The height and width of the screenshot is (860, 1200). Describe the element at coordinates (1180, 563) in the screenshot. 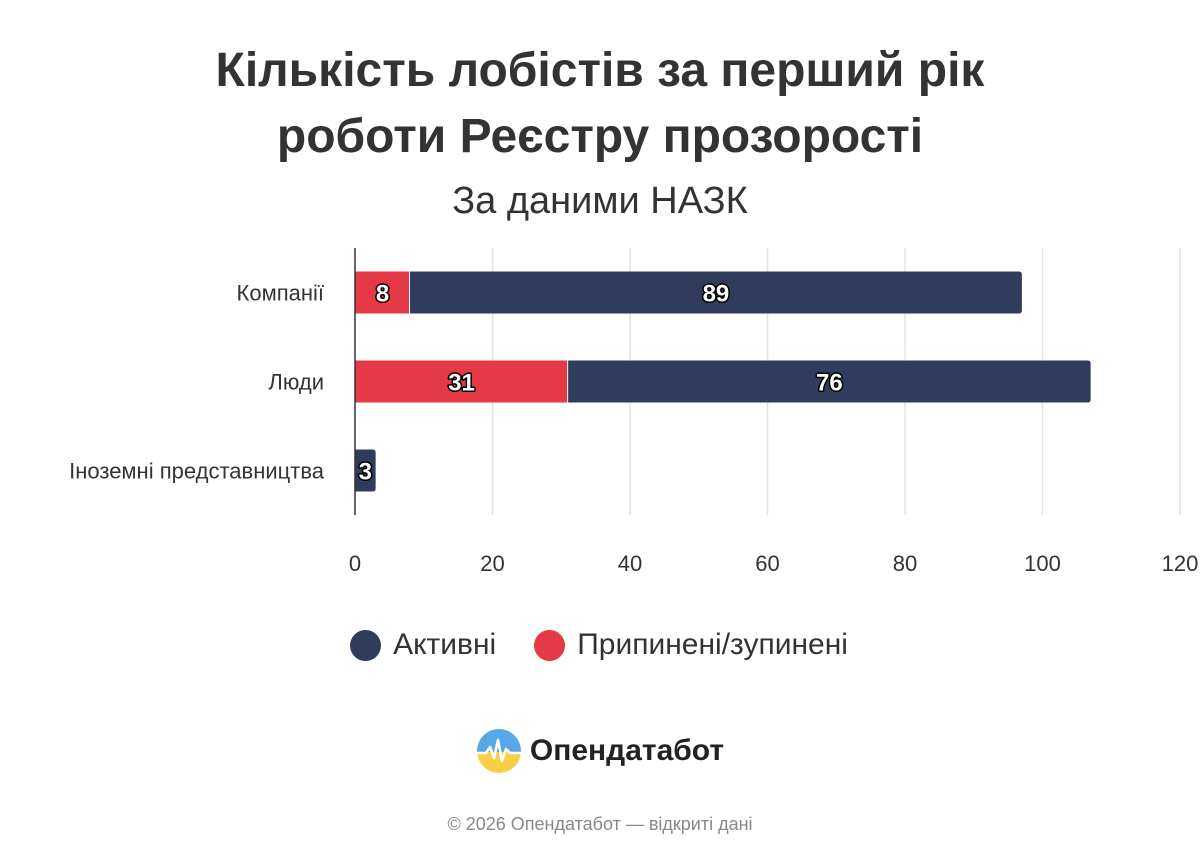

I see `x-tick-label: 120` at that location.